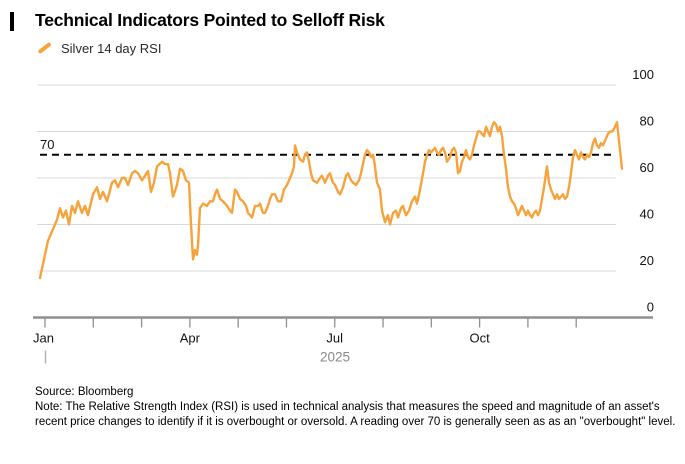  Describe the element at coordinates (480, 338) in the screenshot. I see `x-axis-month-label: Oct` at that location.